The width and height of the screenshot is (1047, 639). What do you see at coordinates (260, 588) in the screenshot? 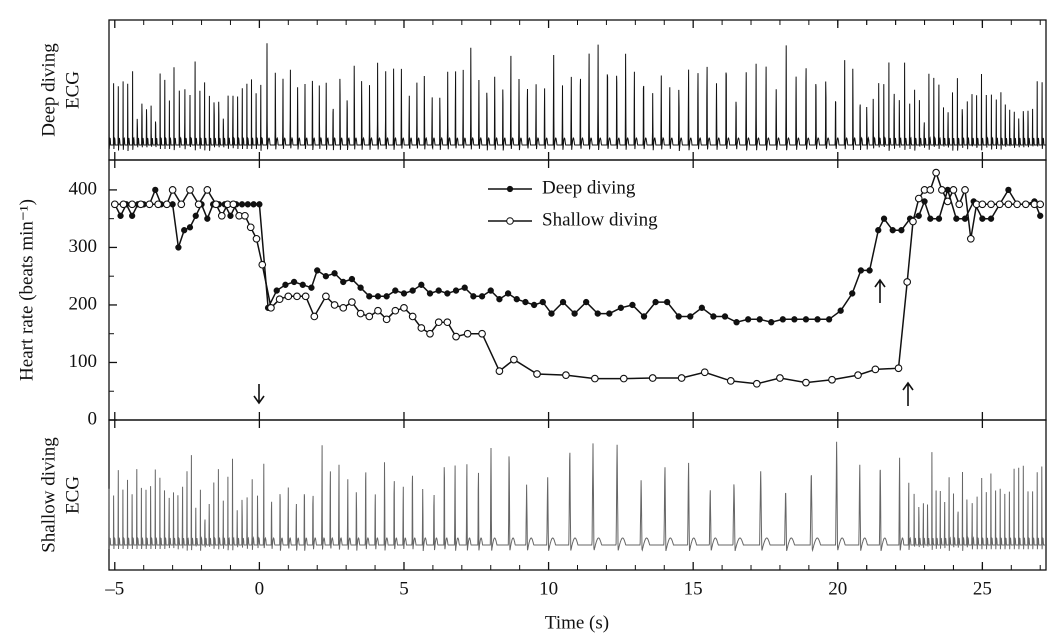
I see `x-tick-label: 0` at bounding box center [260, 588].